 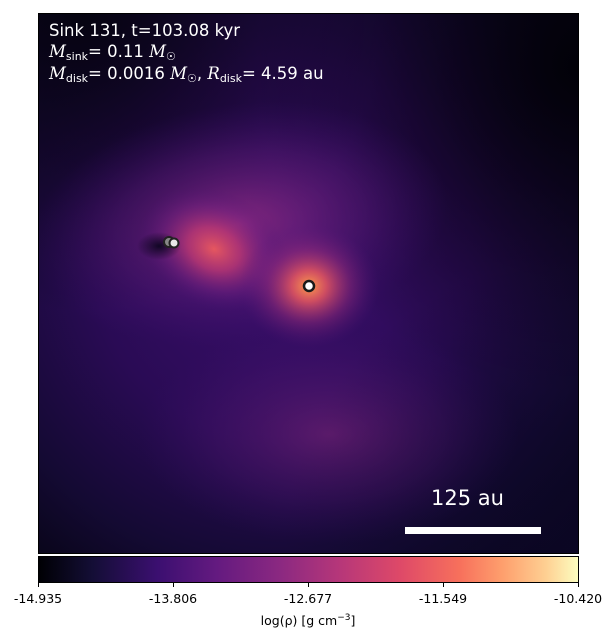 What do you see at coordinates (473, 530) in the screenshot?
I see `scale-bar` at bounding box center [473, 530].